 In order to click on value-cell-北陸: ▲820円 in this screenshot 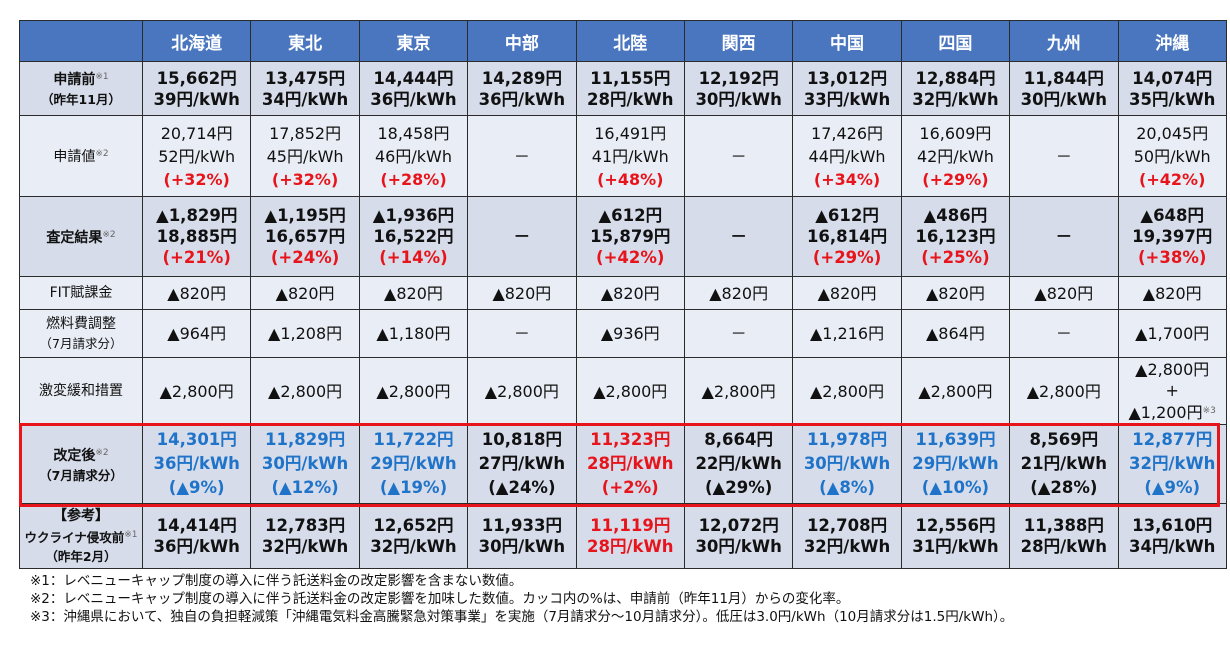, I will do `click(630, 293)`.